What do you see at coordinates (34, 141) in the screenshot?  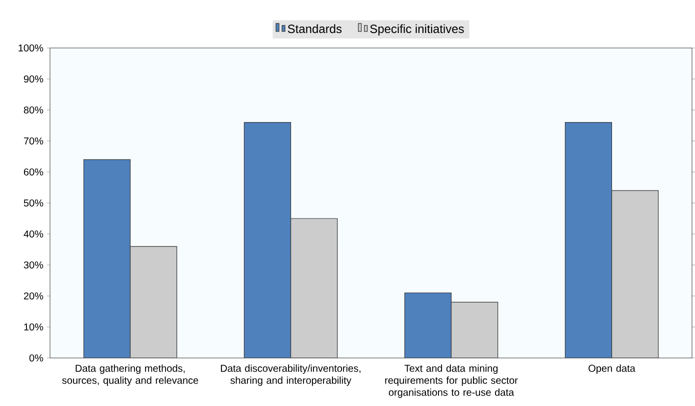 I see `y-tick-label: 70%` at bounding box center [34, 141].